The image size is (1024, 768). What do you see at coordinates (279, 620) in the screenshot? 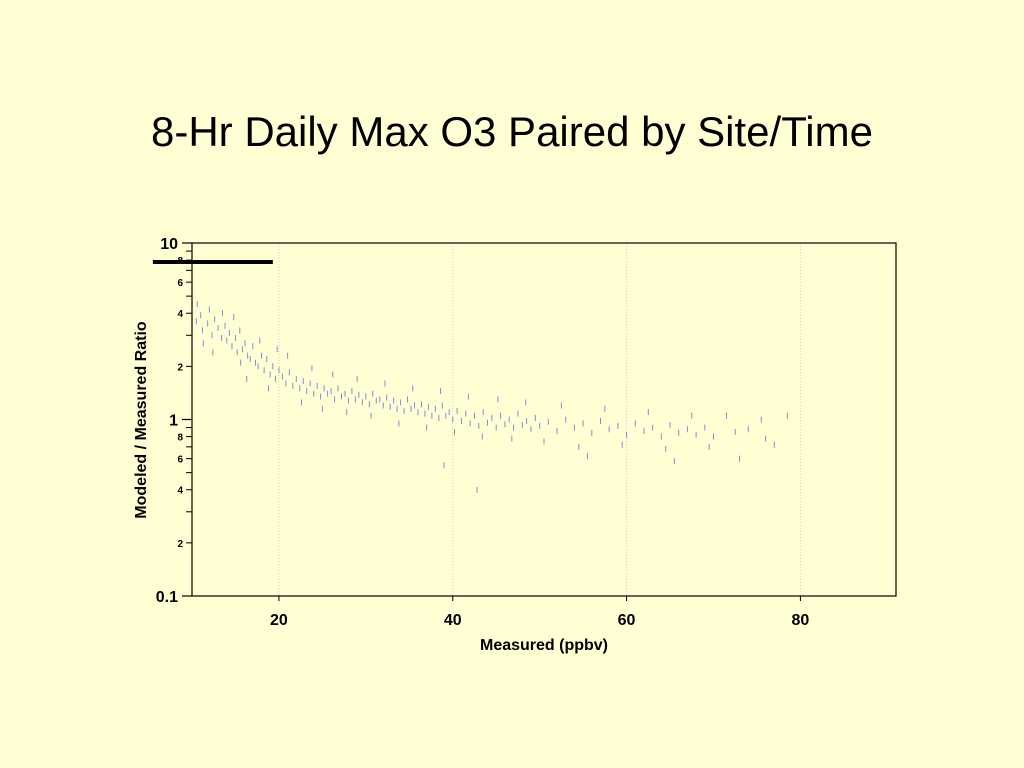
I see `x-tick-label-20: 20` at bounding box center [279, 620].